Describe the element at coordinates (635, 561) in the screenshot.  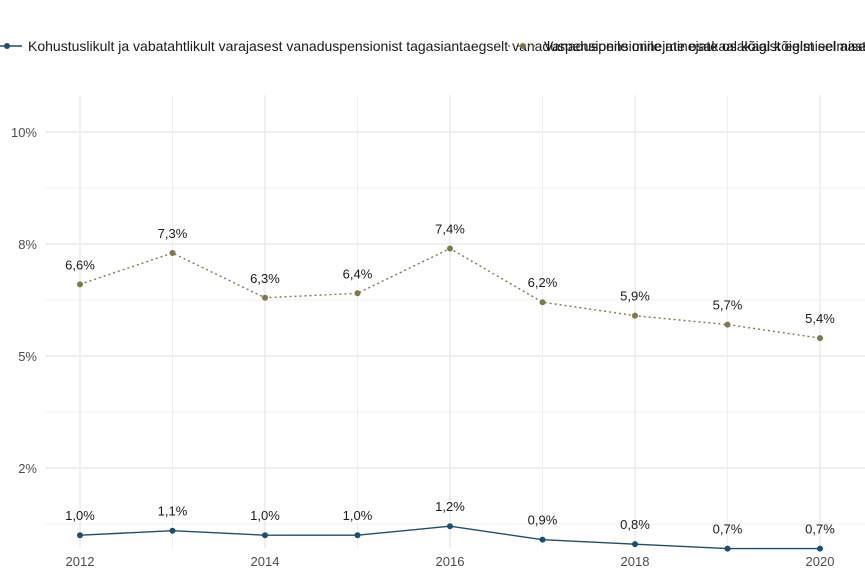
I see `x-tick-label: 2018` at that location.